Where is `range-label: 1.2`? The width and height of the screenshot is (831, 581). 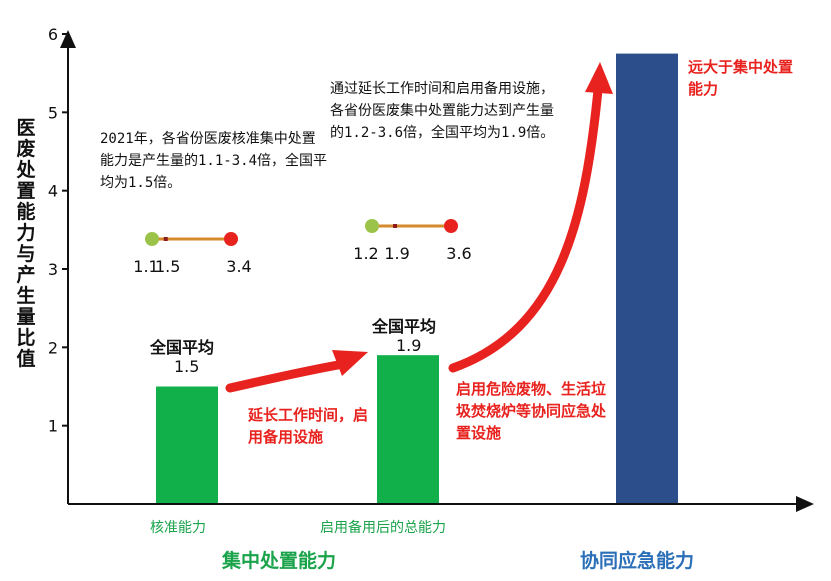 range-label: 1.2 is located at coordinates (365, 253).